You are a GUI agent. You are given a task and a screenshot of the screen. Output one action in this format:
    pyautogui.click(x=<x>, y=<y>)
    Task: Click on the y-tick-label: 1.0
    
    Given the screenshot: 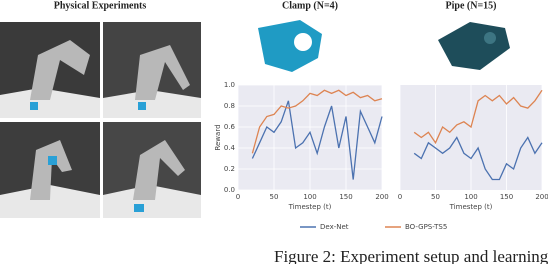 What is the action you would take?
    pyautogui.click(x=229, y=85)
    